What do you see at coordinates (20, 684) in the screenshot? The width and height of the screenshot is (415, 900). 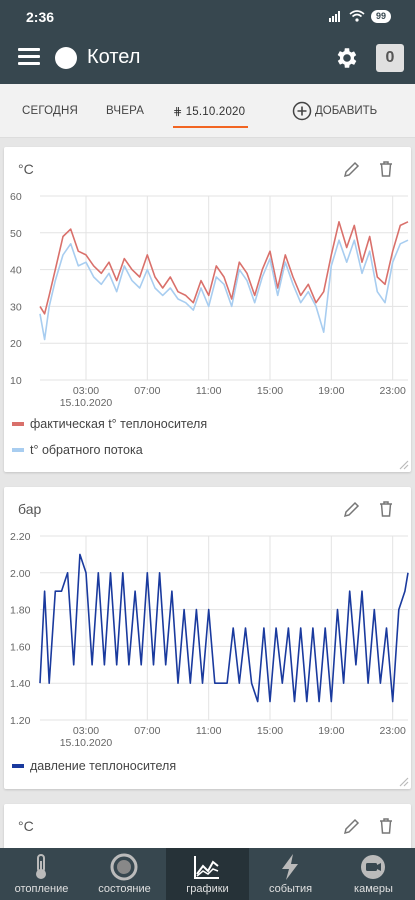 I see `y-tick-label: 1.40` at bounding box center [20, 684].